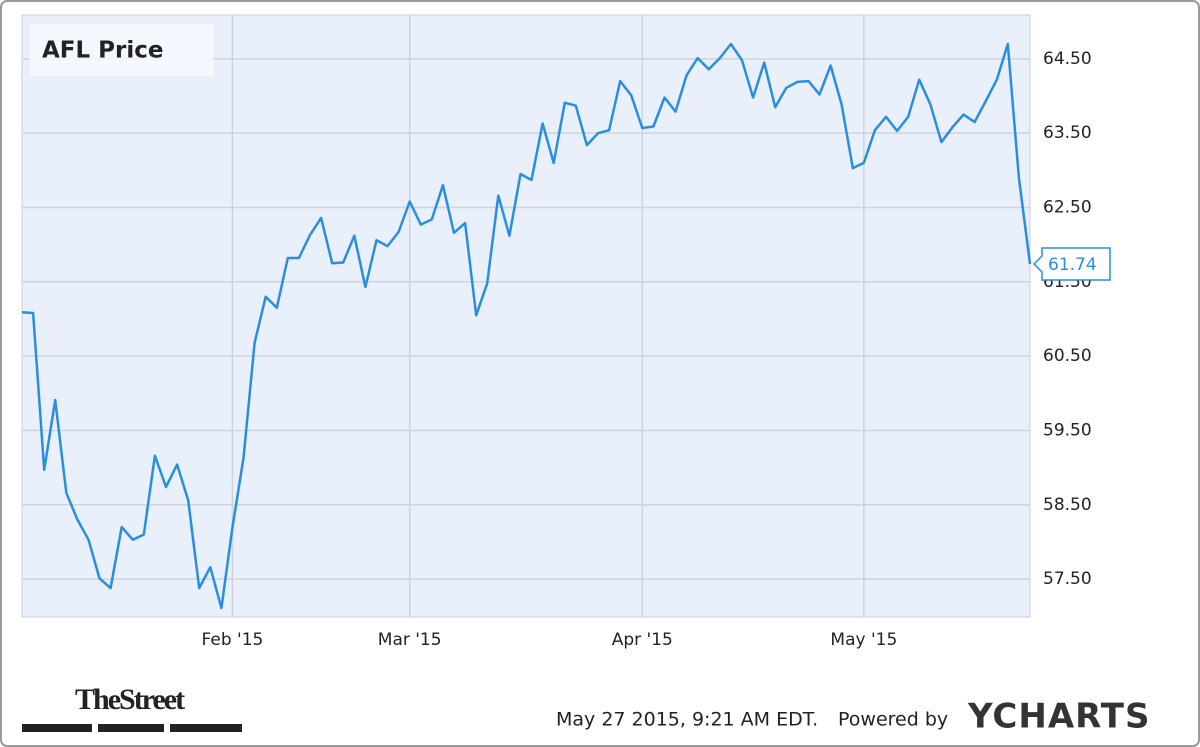 This screenshot has width=1200, height=747. I want to click on y-tick-label: 58.50, so click(1067, 505).